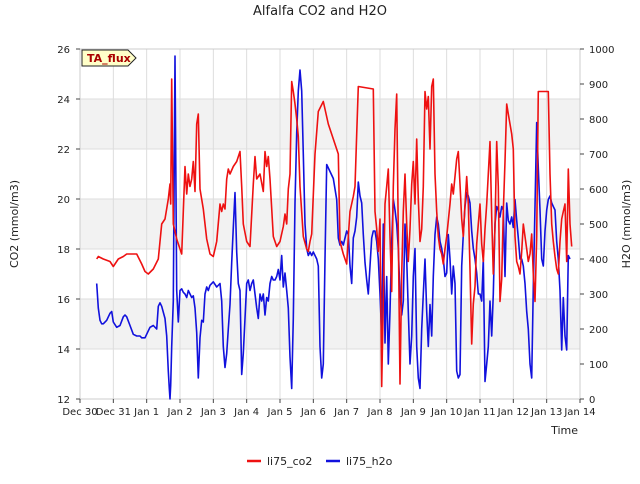  Describe the element at coordinates (598, 295) in the screenshot. I see `y-right-tick-label: 300` at that location.